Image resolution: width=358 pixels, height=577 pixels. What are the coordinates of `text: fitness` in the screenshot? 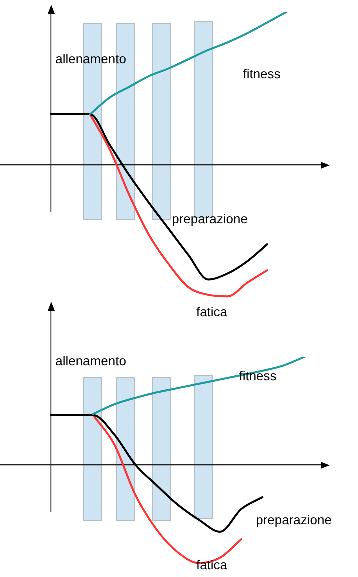 It's located at (262, 74).